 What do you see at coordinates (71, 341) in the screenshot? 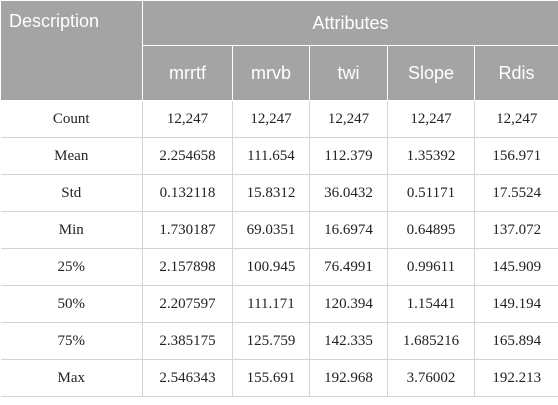
I see `row-label: 75%` at bounding box center [71, 341].